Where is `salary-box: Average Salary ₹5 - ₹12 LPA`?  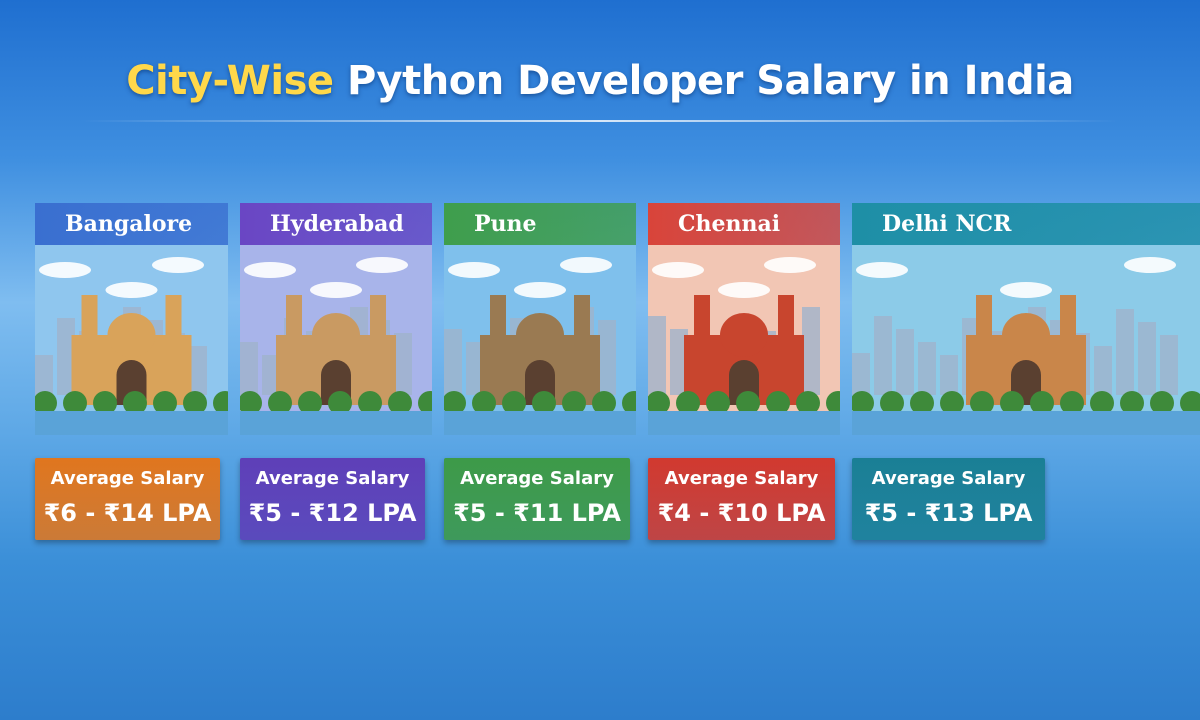
salary-box: Average Salary ₹5 - ₹12 LPA is located at coordinates (332, 499).